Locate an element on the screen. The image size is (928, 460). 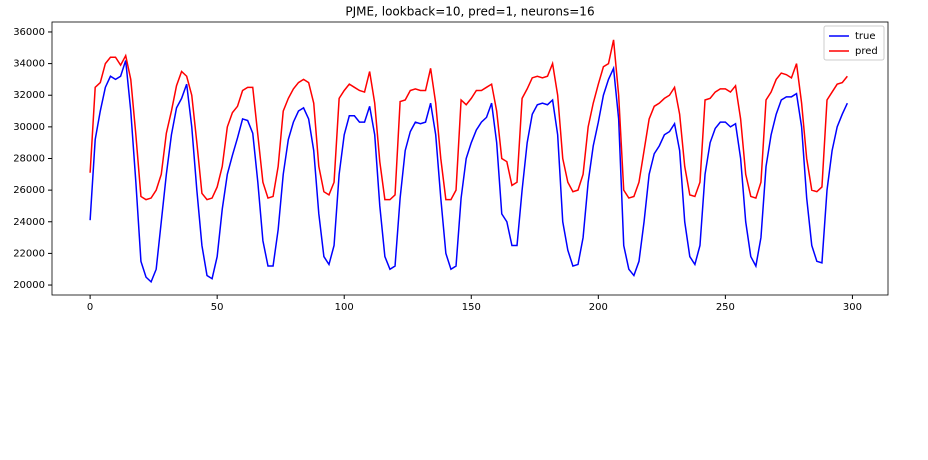
legend-label: pred is located at coordinates (866, 51).